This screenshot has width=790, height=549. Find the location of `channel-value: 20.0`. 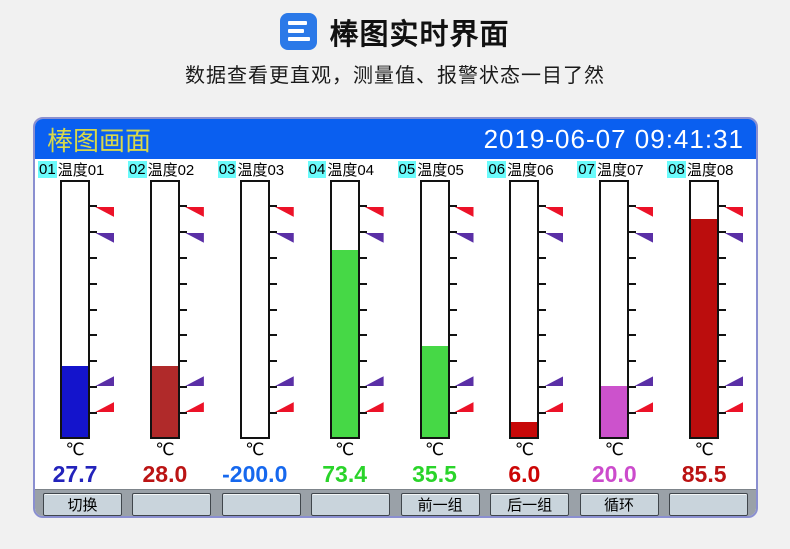

channel-value: 20.0 is located at coordinates (614, 474).